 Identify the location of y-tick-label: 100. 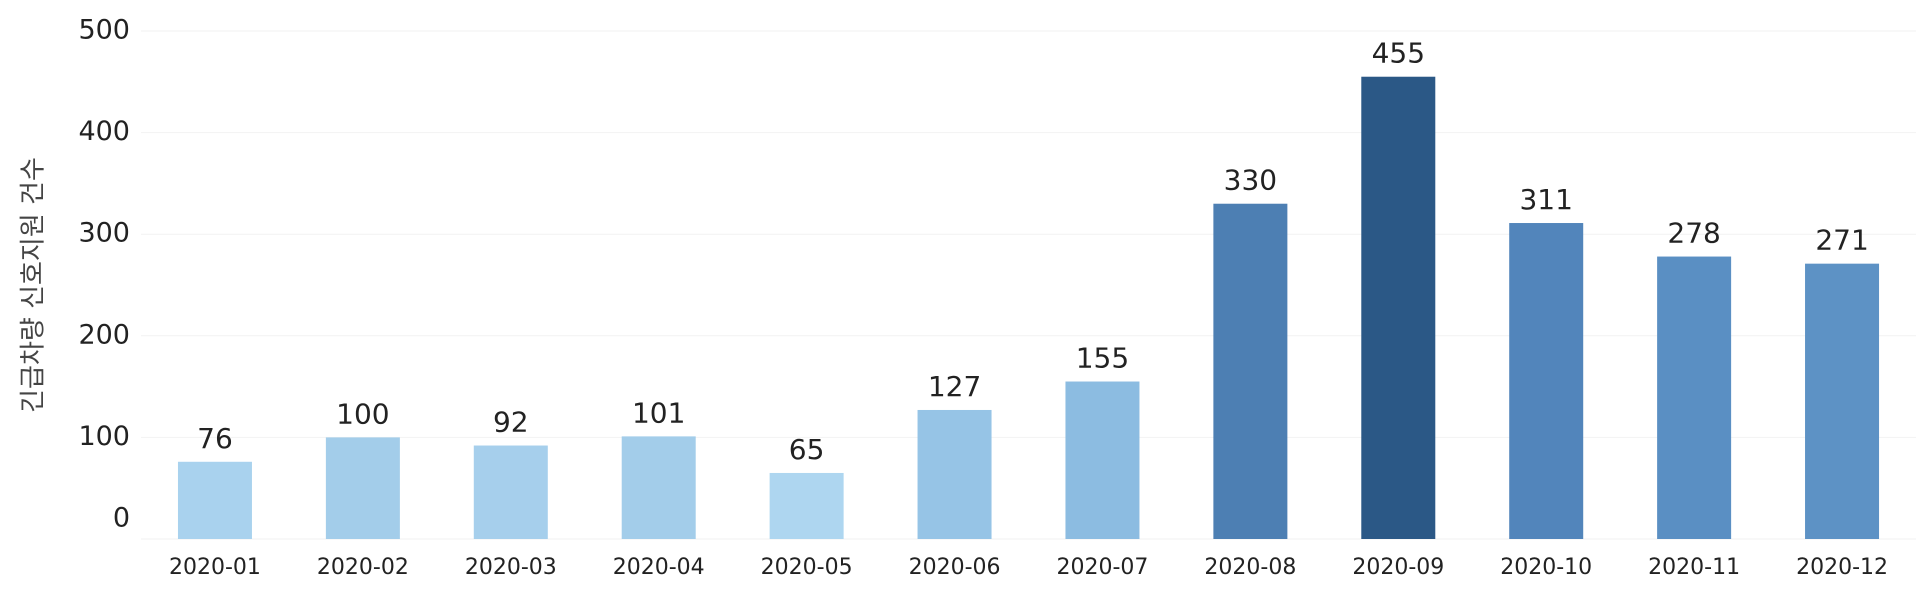
(104, 436).